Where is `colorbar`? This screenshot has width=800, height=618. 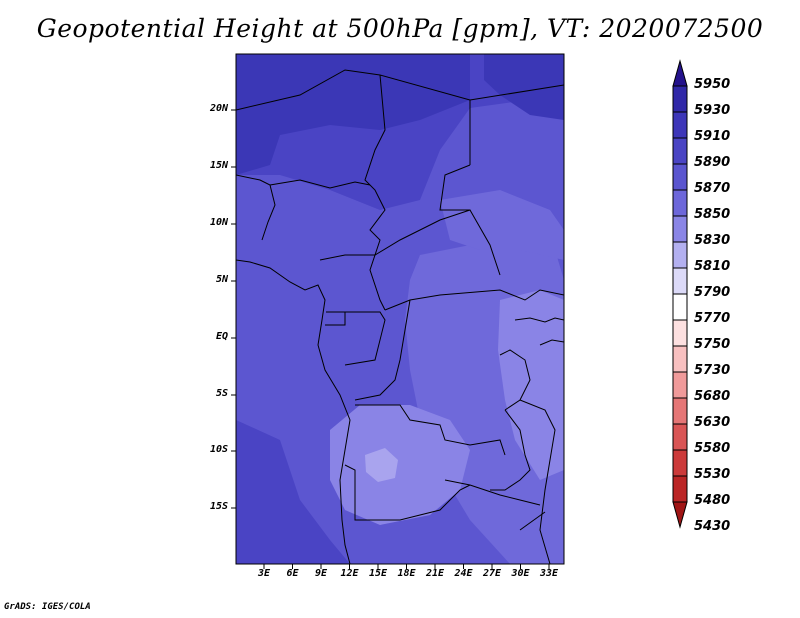 colorbar is located at coordinates (680, 294).